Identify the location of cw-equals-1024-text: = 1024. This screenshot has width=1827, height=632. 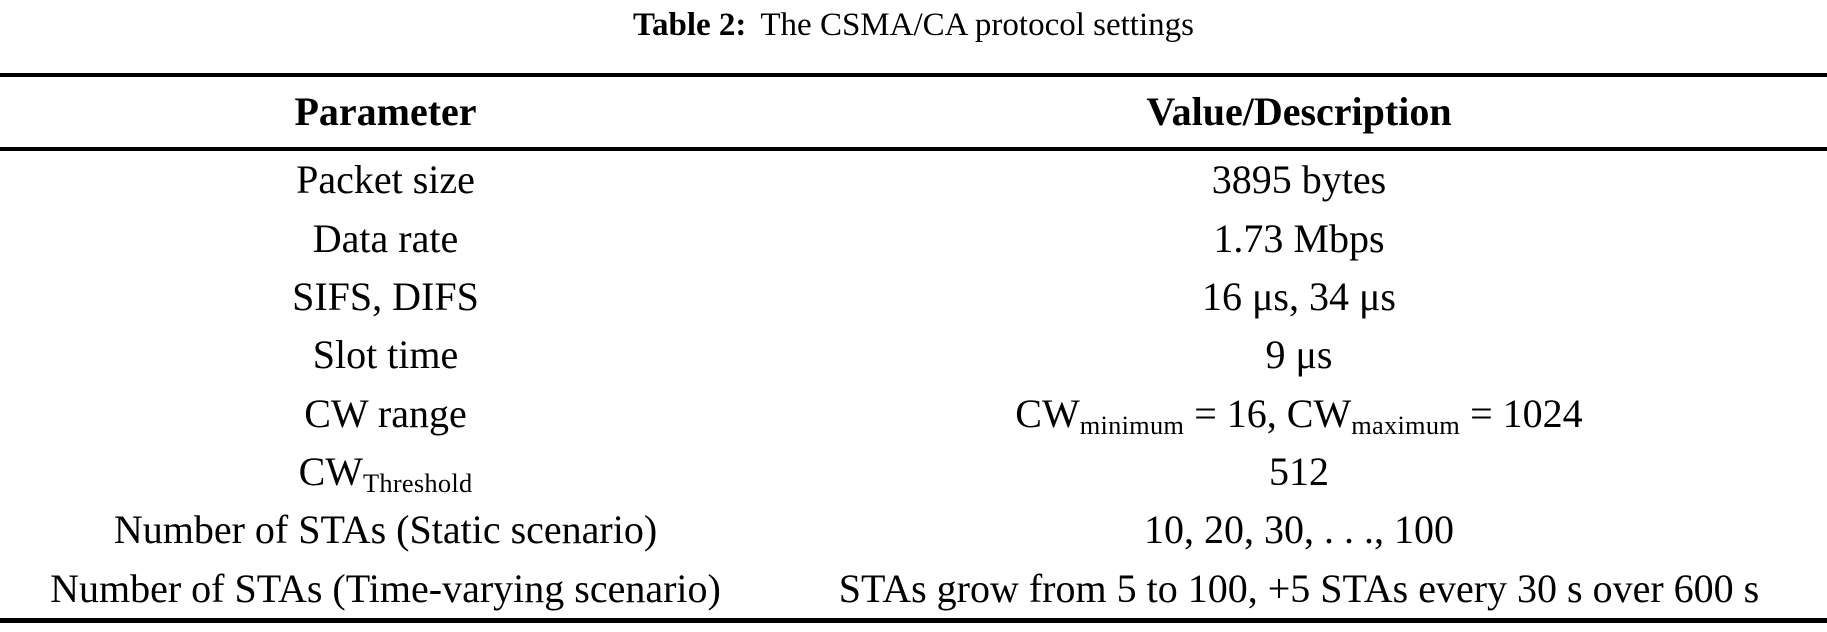
(1521, 413).